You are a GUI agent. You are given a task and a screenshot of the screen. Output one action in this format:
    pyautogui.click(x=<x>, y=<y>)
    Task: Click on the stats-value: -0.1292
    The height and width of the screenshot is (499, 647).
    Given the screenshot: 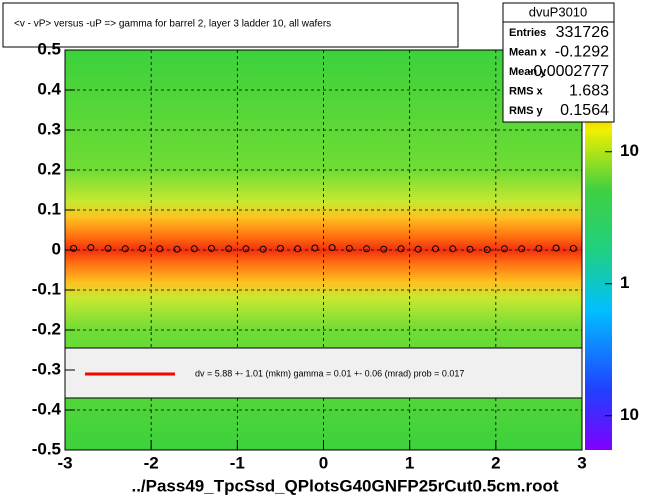 What is the action you would take?
    pyautogui.click(x=582, y=52)
    